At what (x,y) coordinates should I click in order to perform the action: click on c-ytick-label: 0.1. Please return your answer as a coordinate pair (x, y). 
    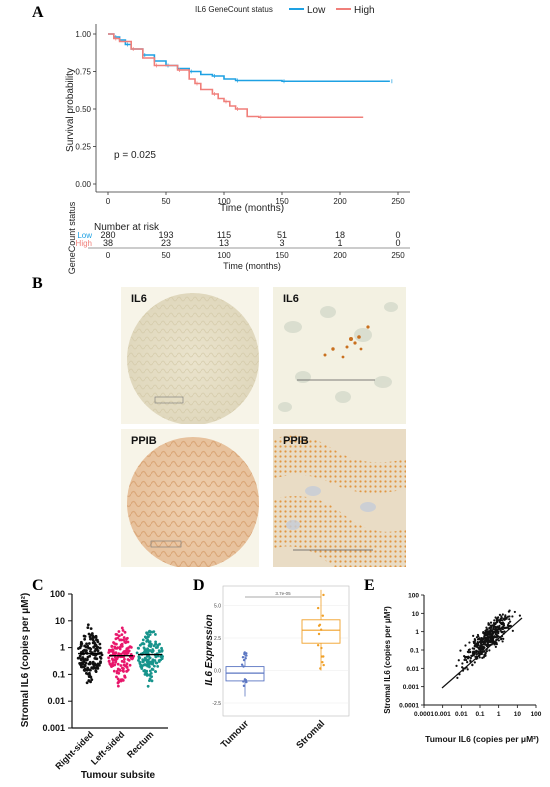
    Looking at the image, I should click on (58, 674).